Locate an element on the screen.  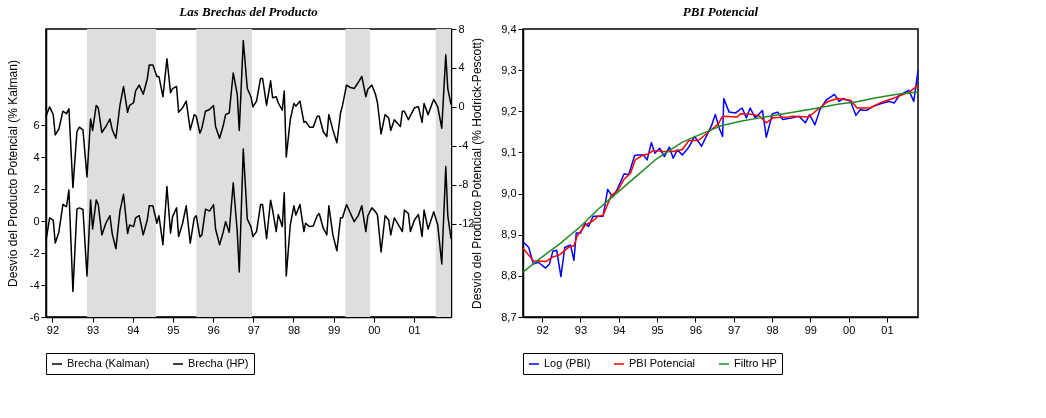
legend-label: Brecha (HP) is located at coordinates (218, 363).